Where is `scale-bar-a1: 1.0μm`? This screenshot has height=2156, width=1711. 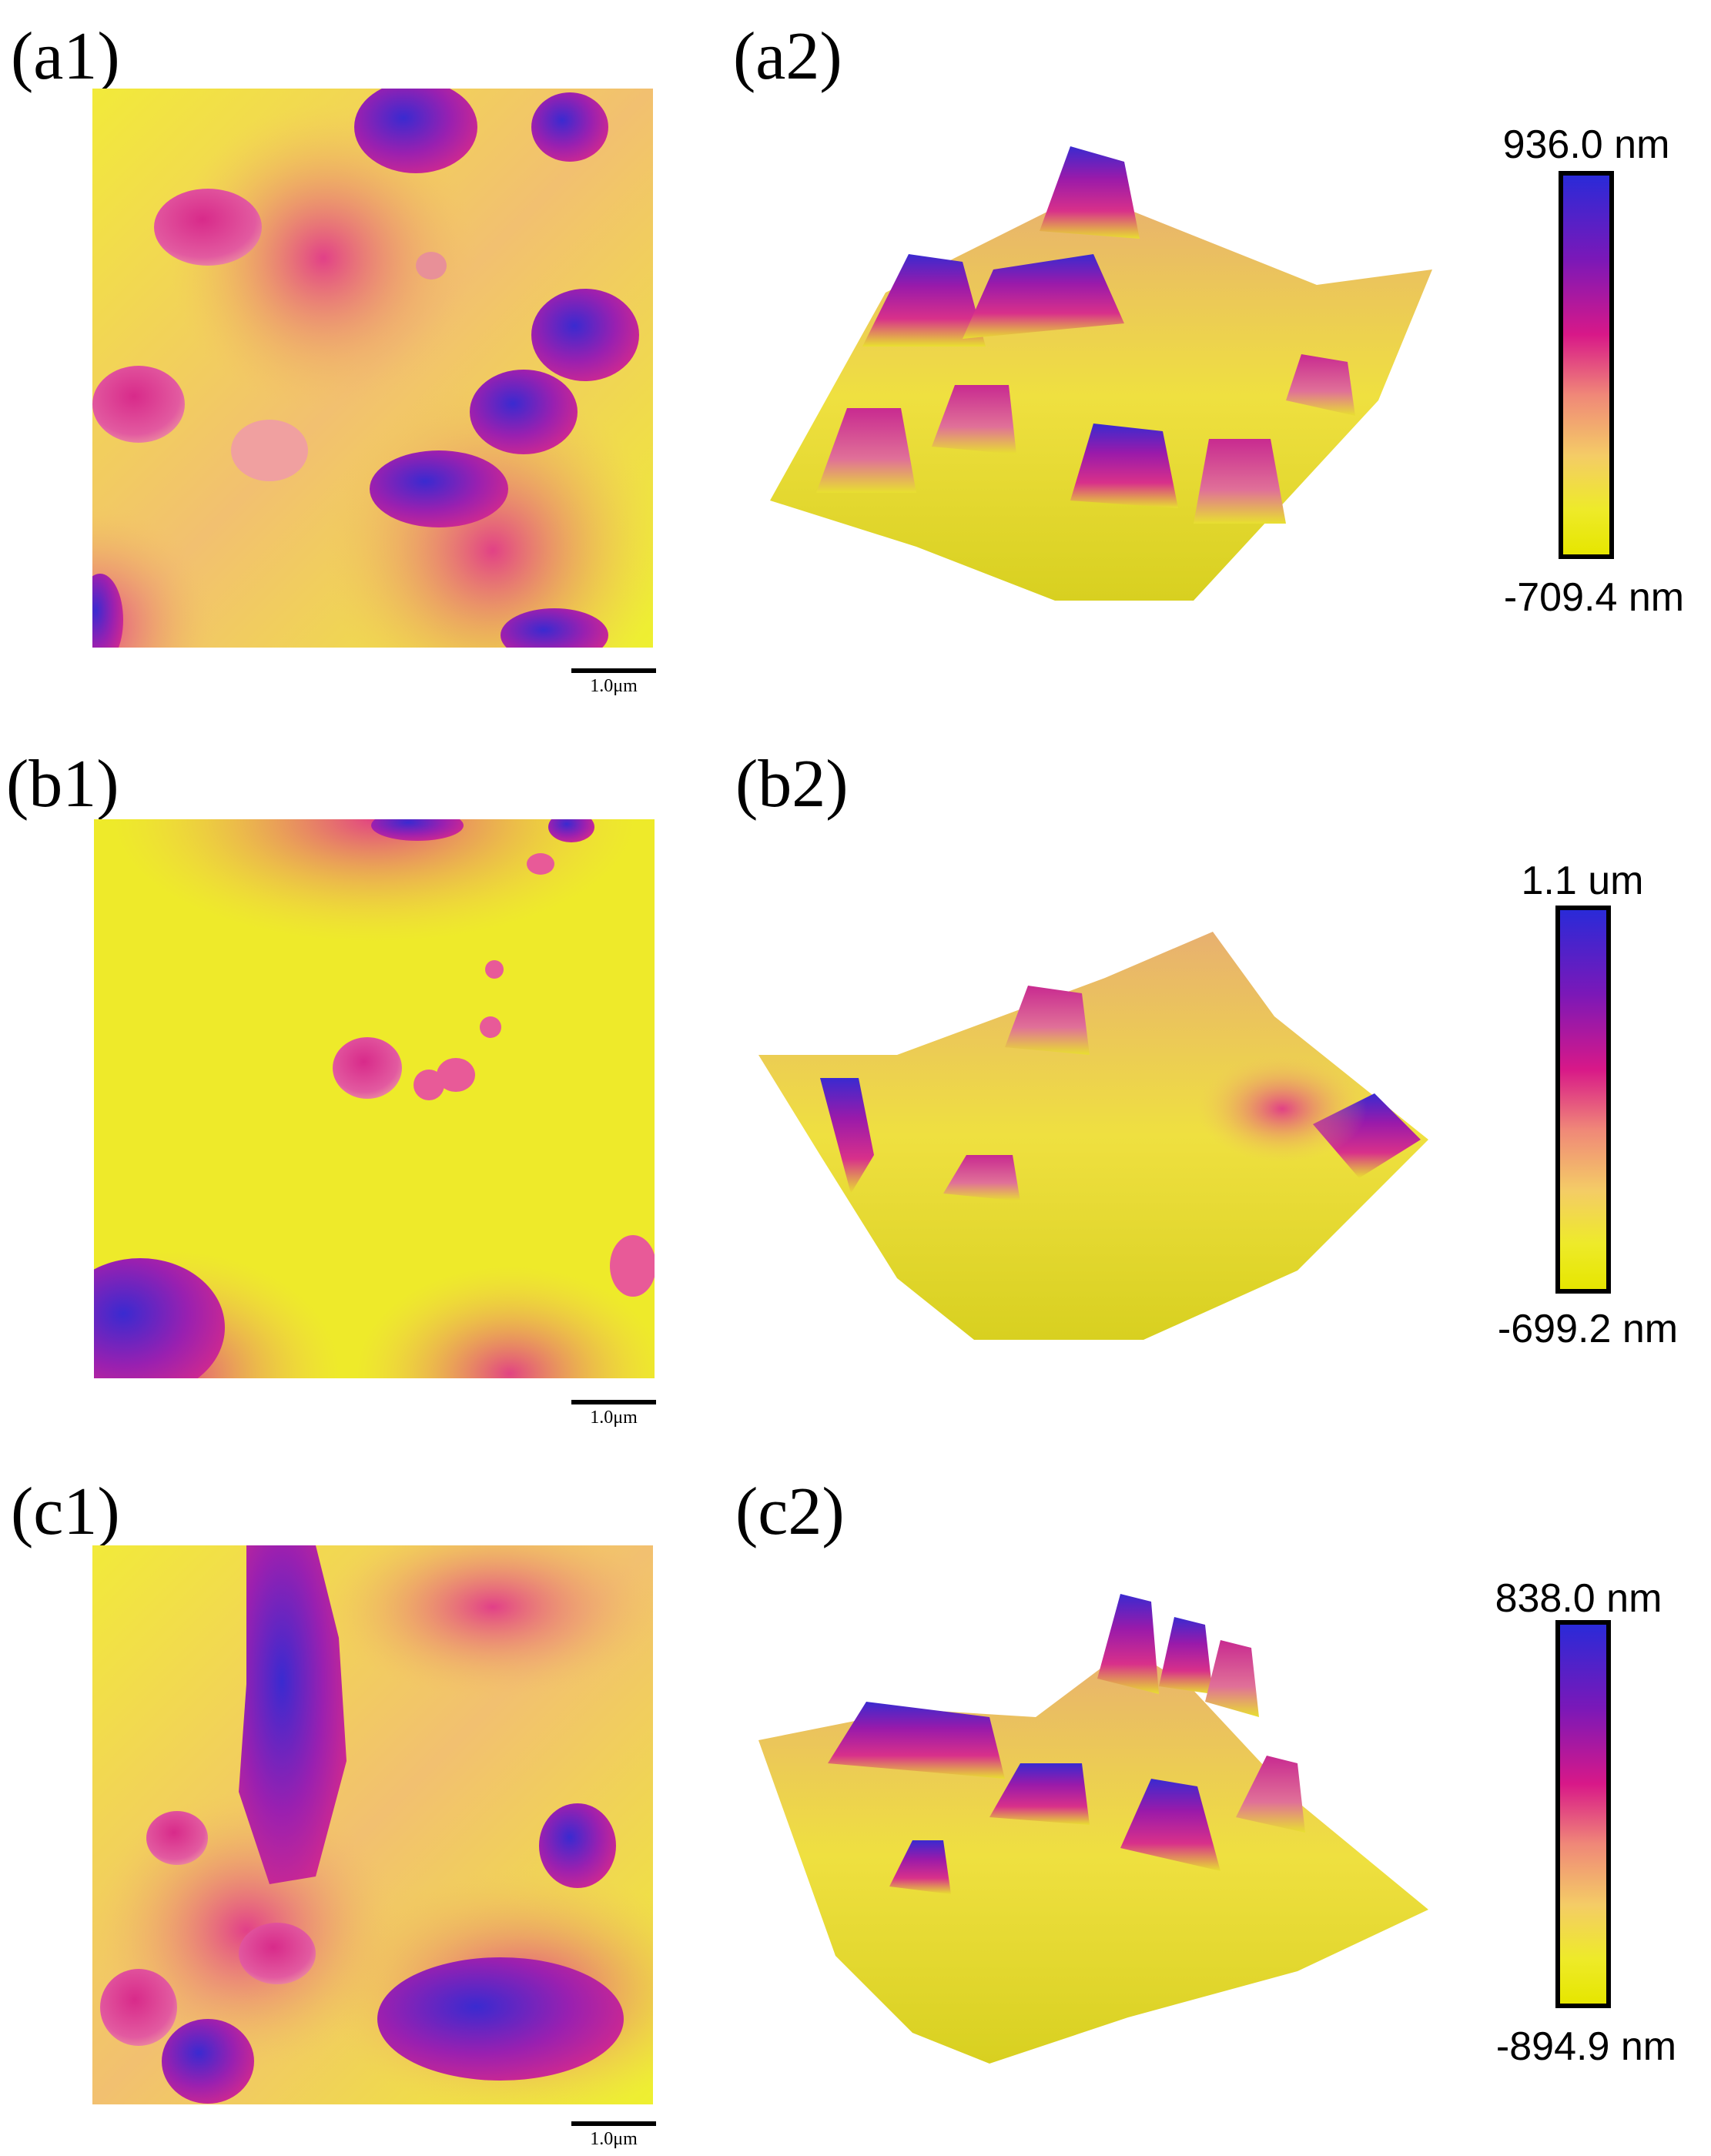
scale-bar-a1: 1.0μm is located at coordinates (614, 685).